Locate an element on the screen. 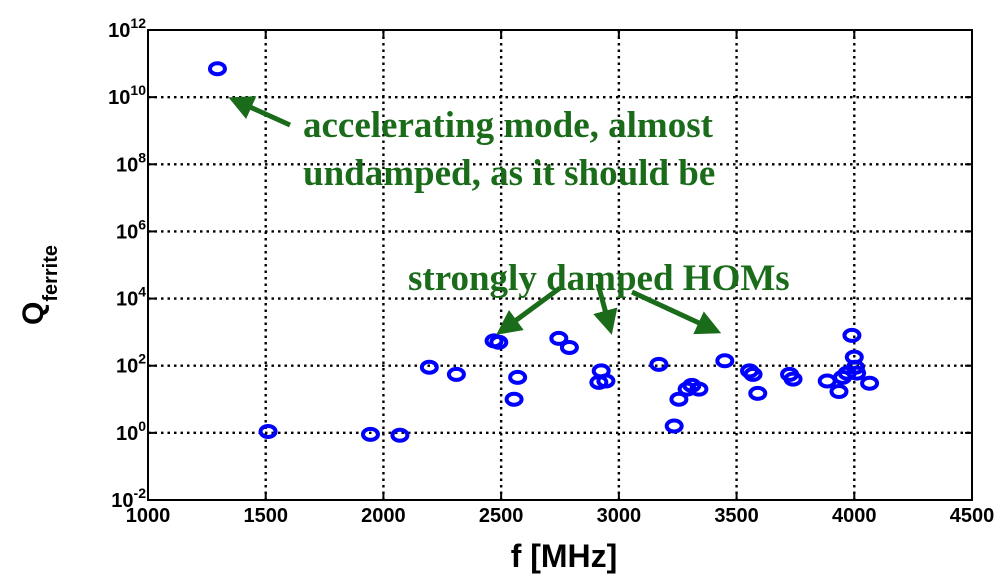 This screenshot has width=998, height=578. y-tick-label: 10⁰ is located at coordinates (131, 431).